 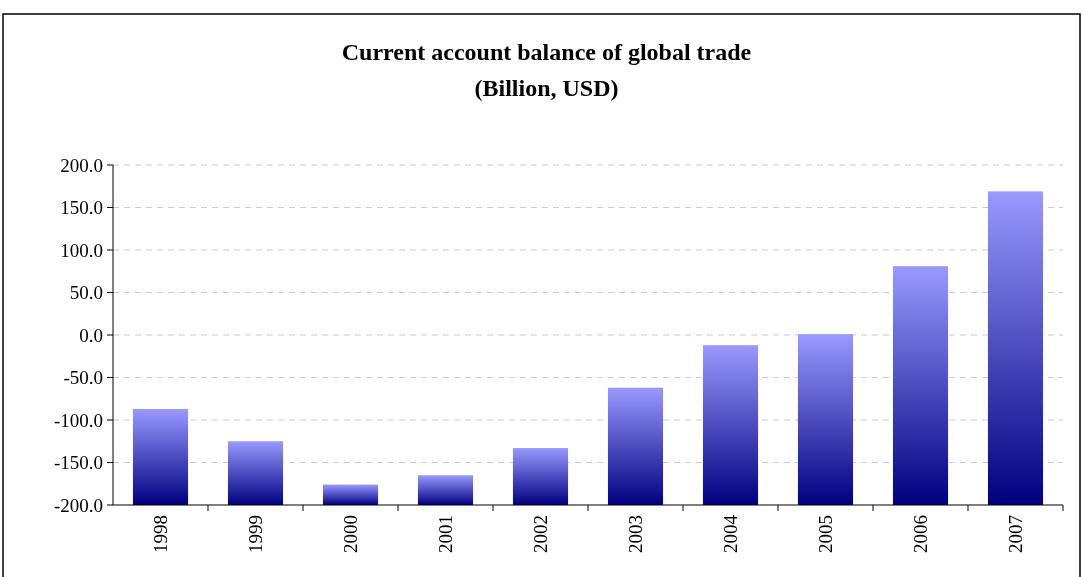 What do you see at coordinates (81, 208) in the screenshot?
I see `y-tick-label: 150.0` at bounding box center [81, 208].